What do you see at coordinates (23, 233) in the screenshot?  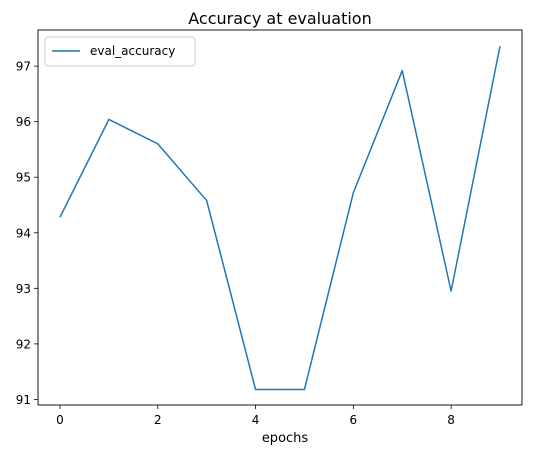 I see `y-tick-label: 94` at bounding box center [23, 233].